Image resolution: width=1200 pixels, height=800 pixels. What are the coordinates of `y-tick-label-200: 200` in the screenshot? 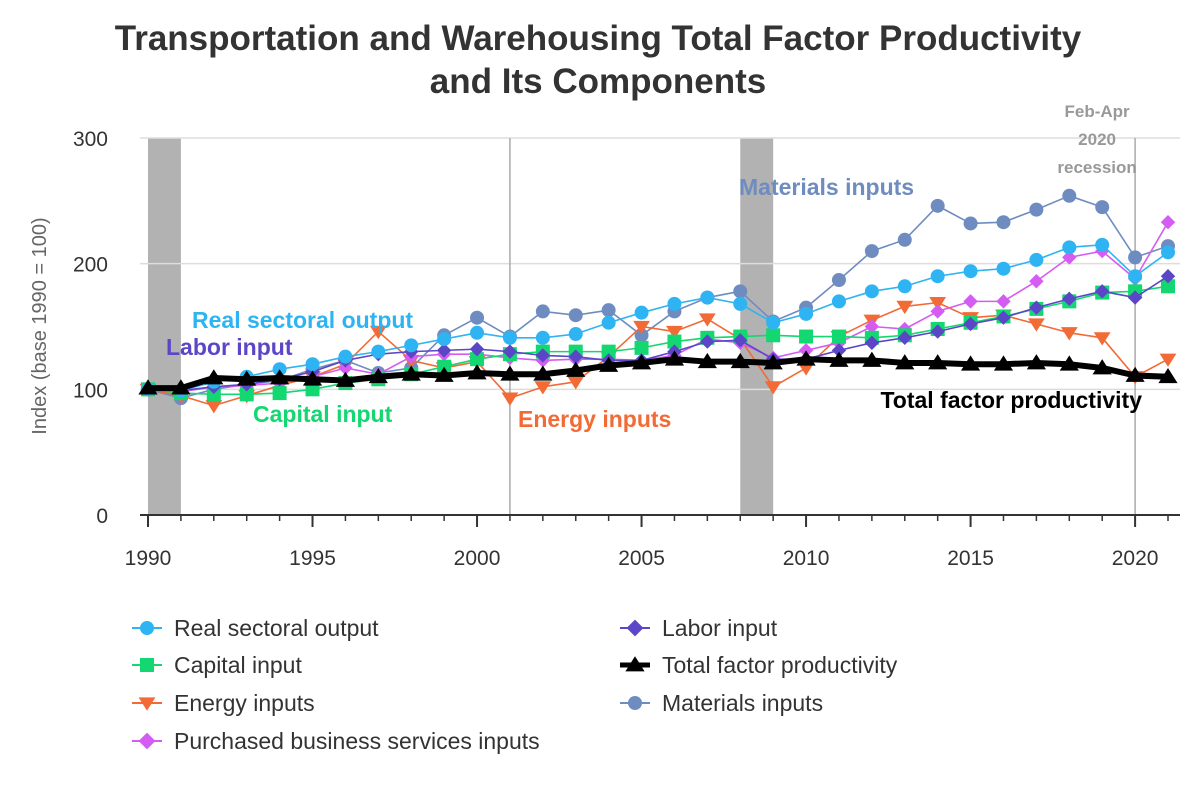 It's located at (90, 265).